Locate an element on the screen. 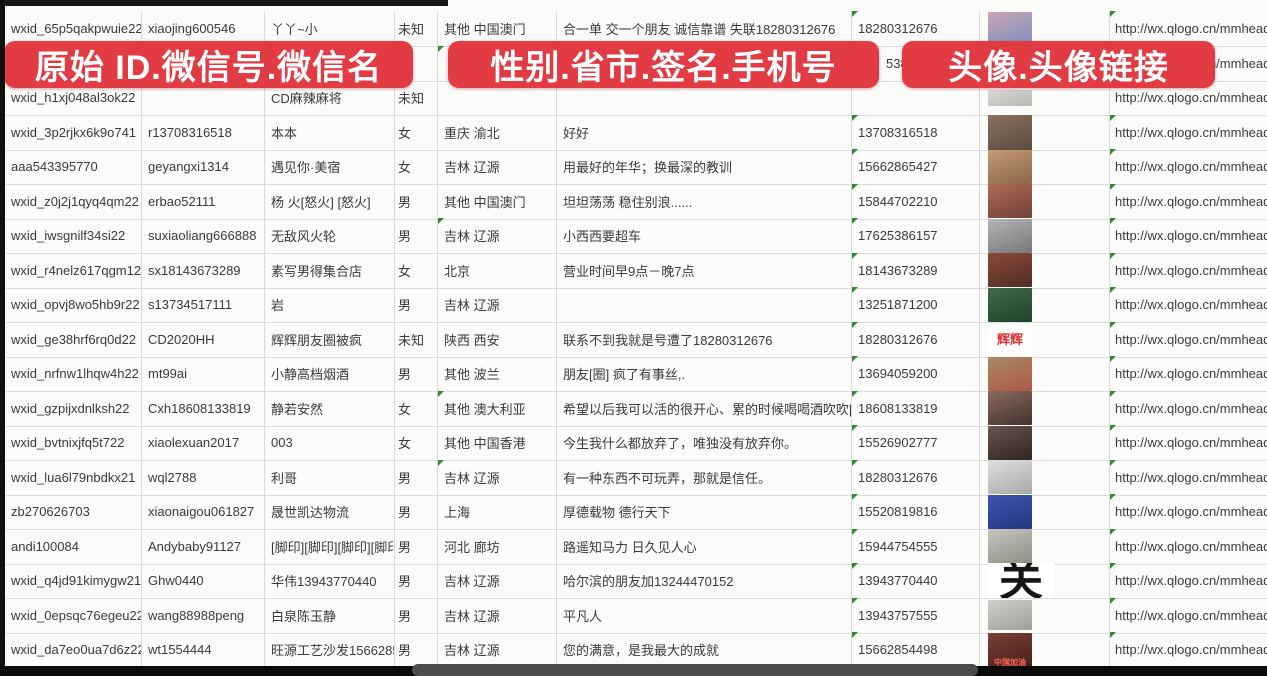 The width and height of the screenshot is (1267, 676). cell-region: 陕西 西安 is located at coordinates (497, 339).